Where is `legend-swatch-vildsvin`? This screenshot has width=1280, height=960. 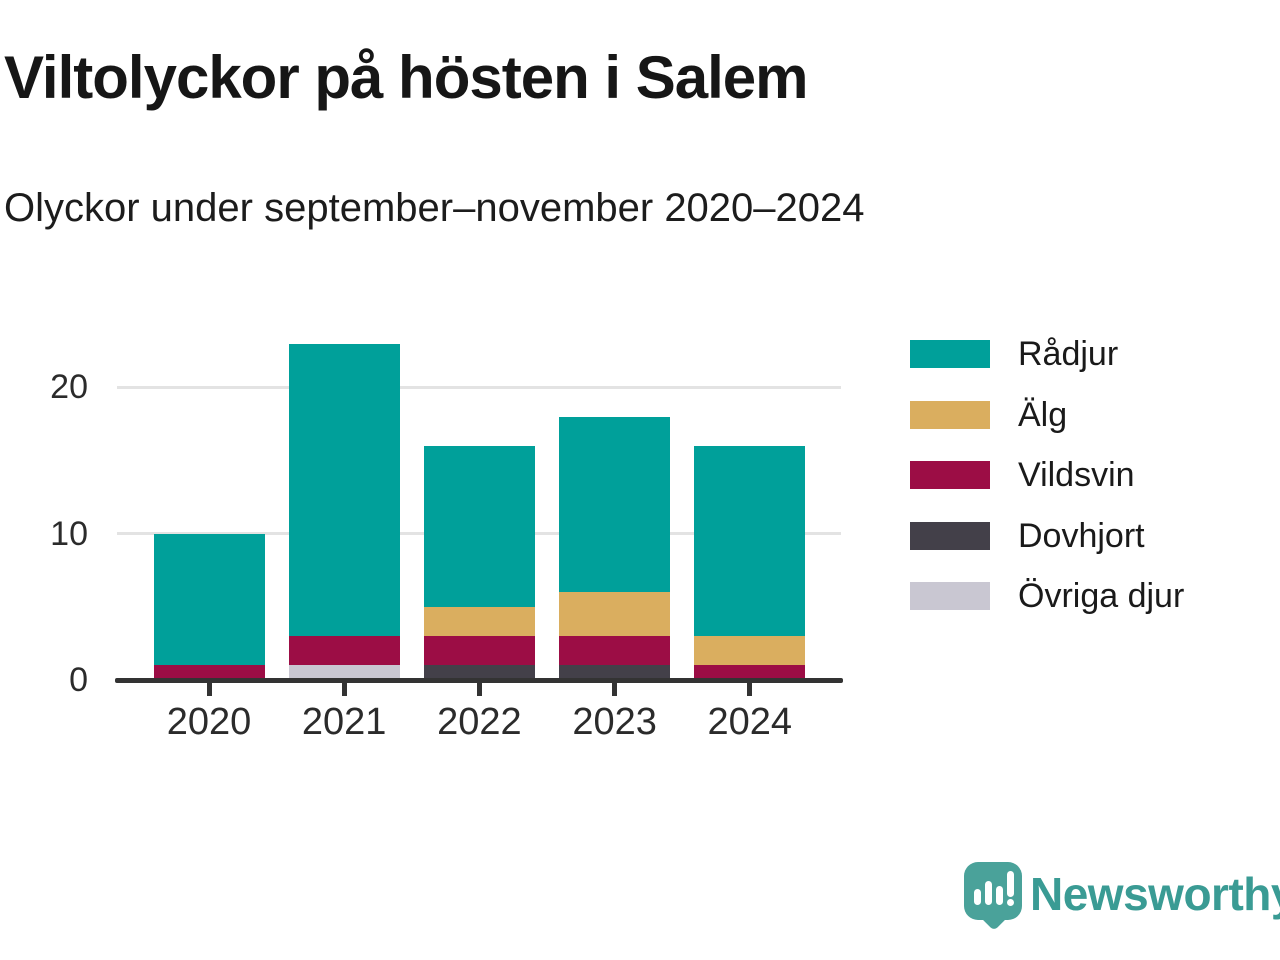 legend-swatch-vildsvin is located at coordinates (950, 475).